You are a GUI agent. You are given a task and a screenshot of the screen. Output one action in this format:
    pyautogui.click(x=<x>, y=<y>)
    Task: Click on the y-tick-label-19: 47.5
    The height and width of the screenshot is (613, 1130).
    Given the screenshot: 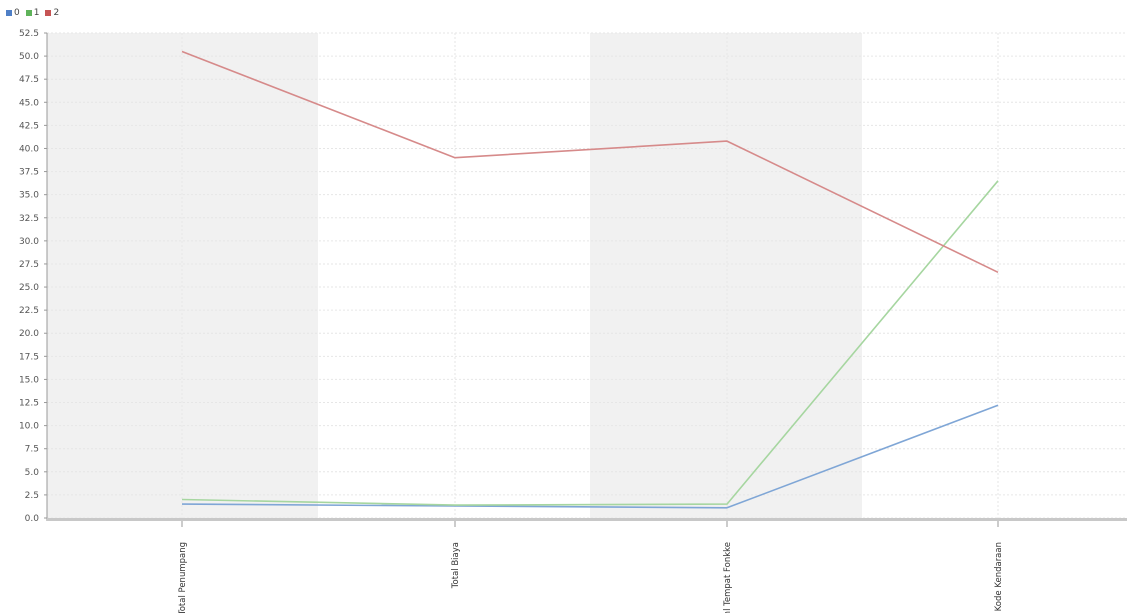 What is the action you would take?
    pyautogui.click(x=29, y=80)
    